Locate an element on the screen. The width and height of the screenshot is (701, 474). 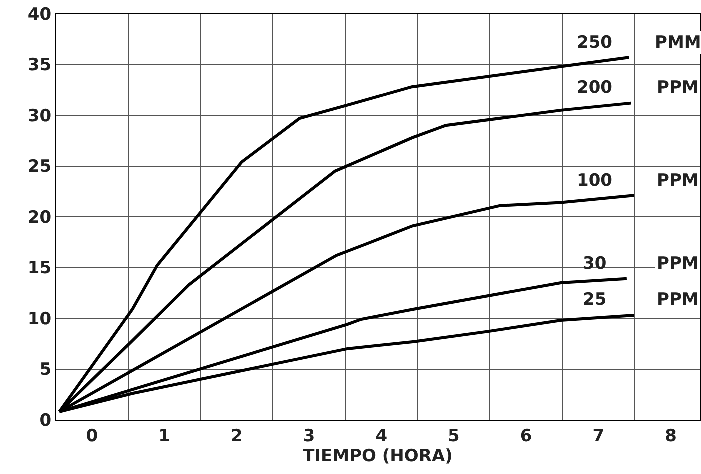
text: 200 PPM is located at coordinates (638, 88).